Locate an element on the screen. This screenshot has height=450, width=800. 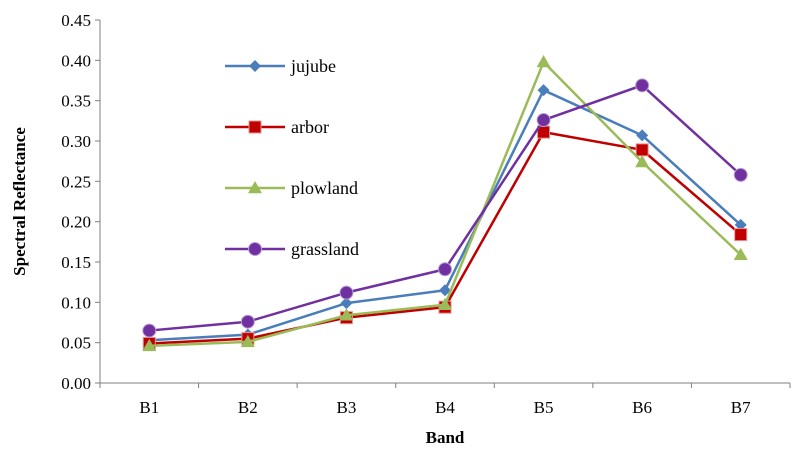
legend: jujube arbor plowland grassland is located at coordinates (292, 157).